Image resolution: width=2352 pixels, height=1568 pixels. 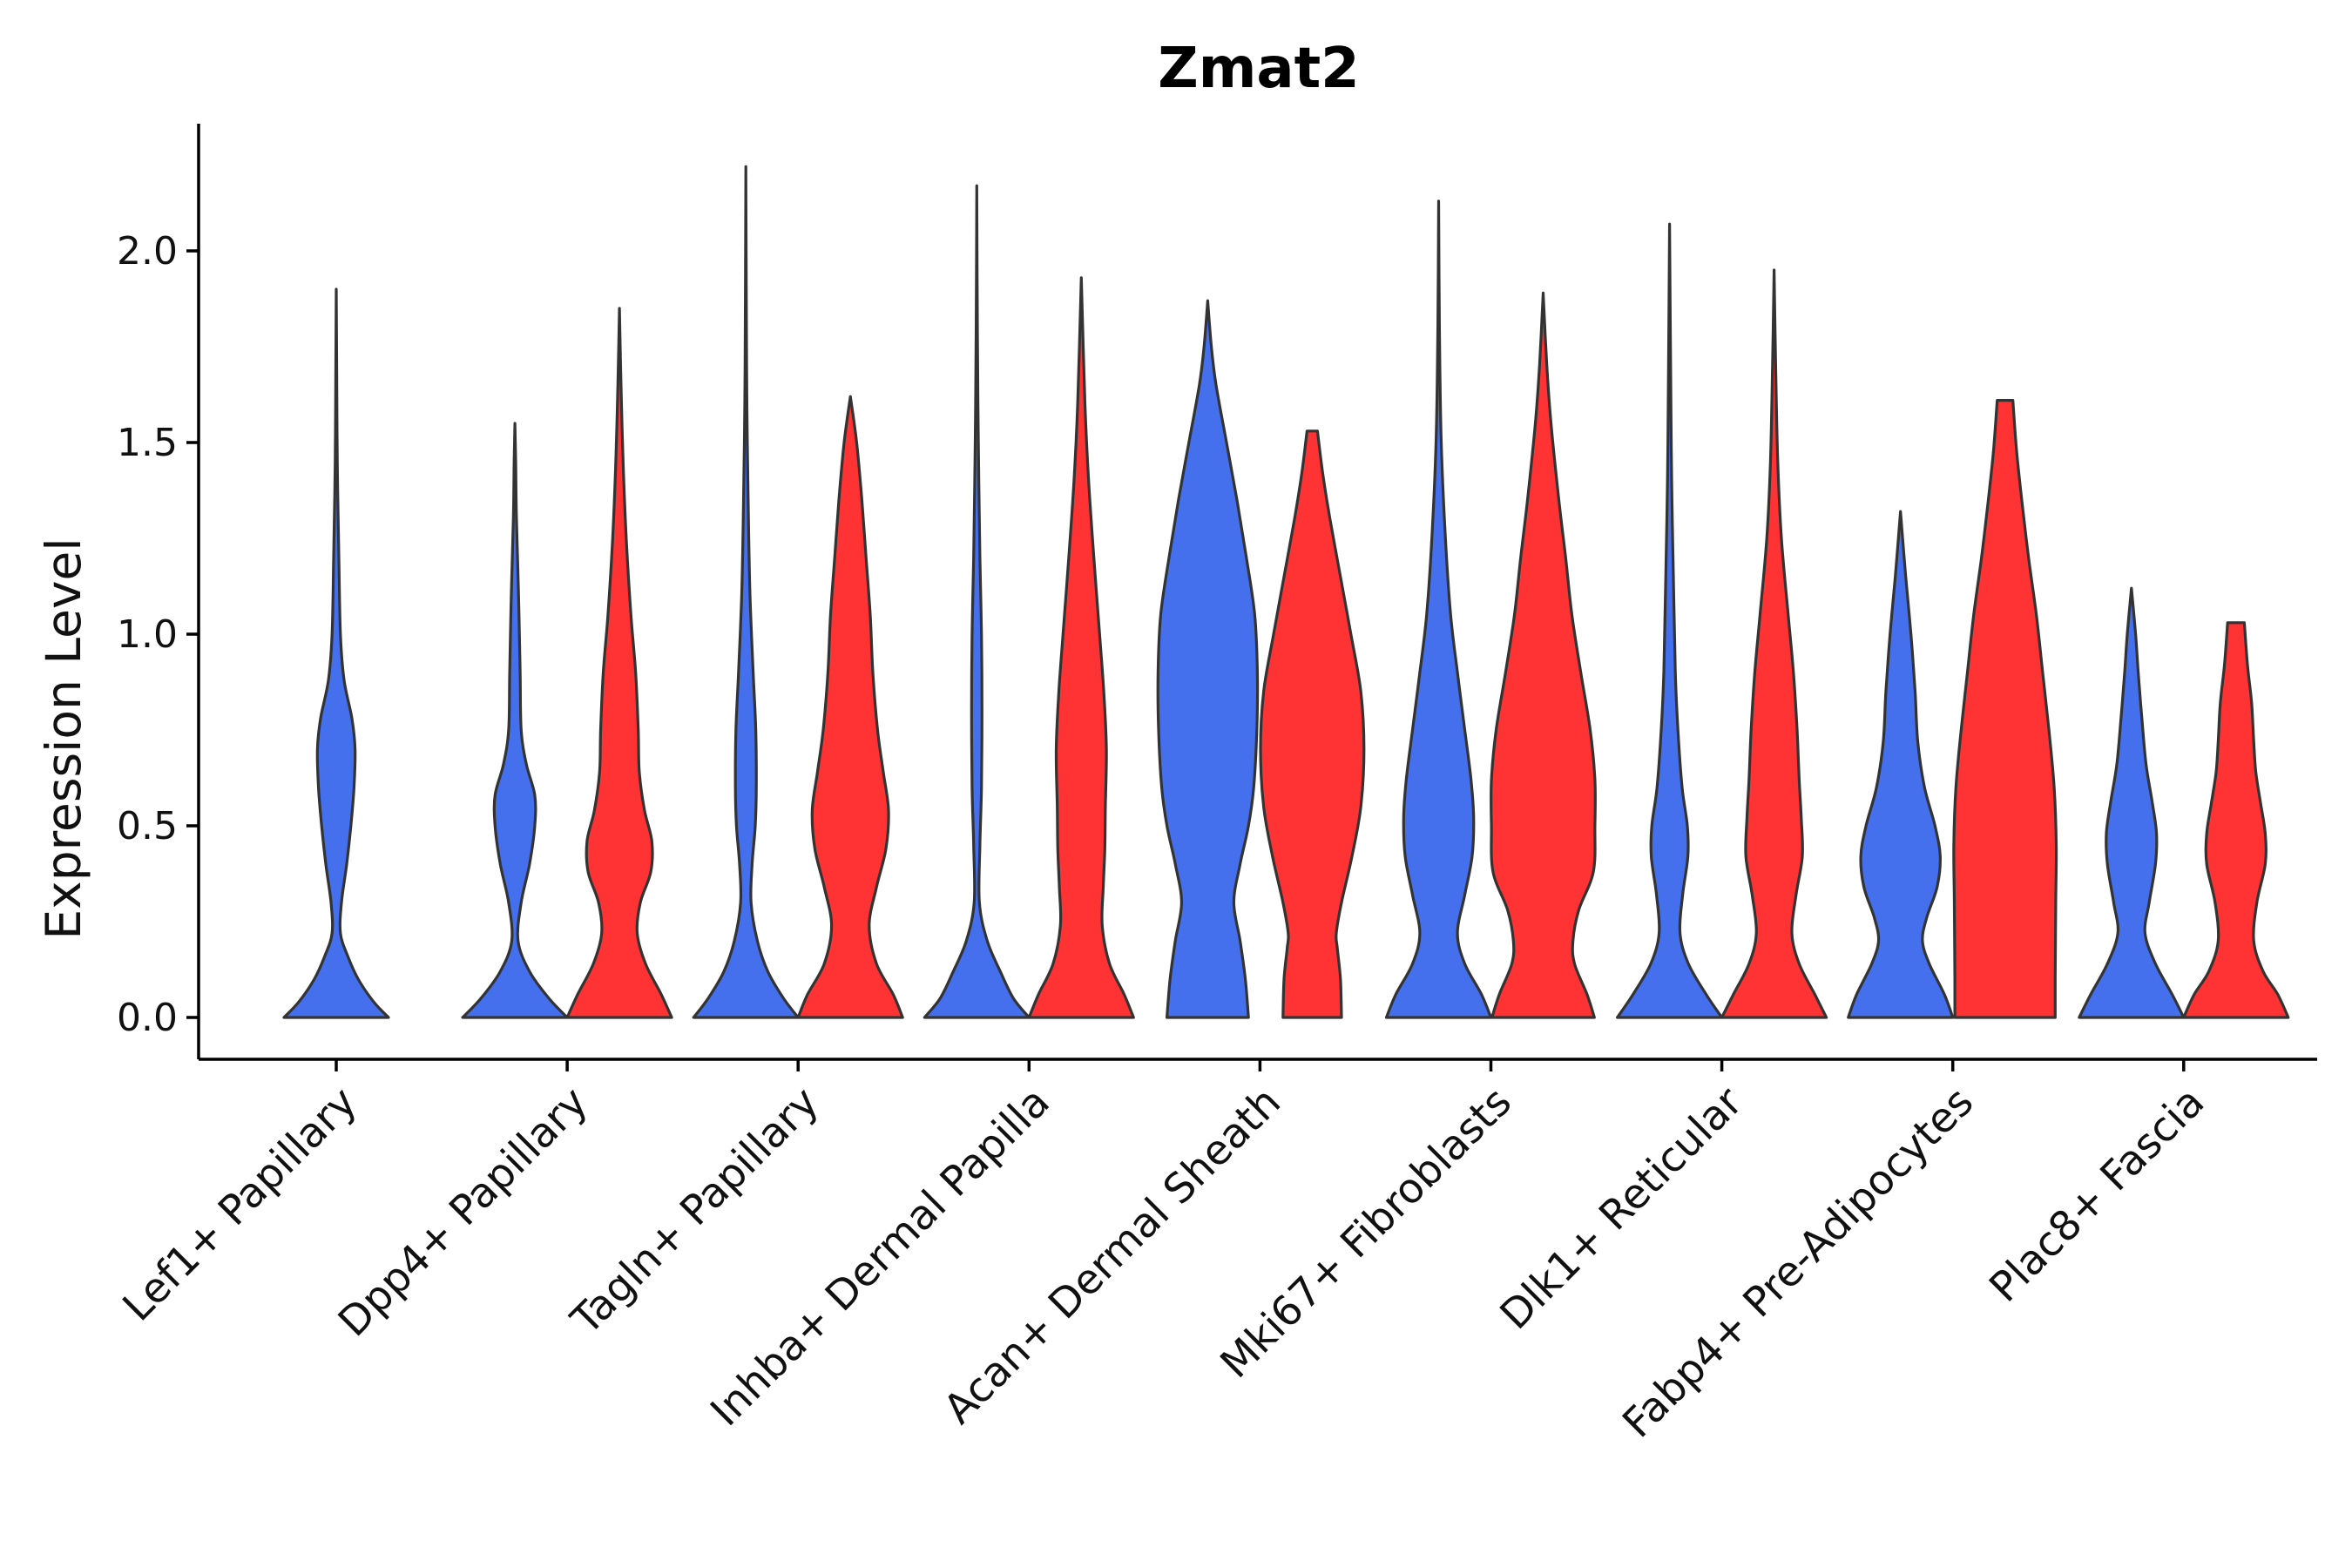 What do you see at coordinates (2132, 802) in the screenshot?
I see `violin-group-1-plac8-fascia` at bounding box center [2132, 802].